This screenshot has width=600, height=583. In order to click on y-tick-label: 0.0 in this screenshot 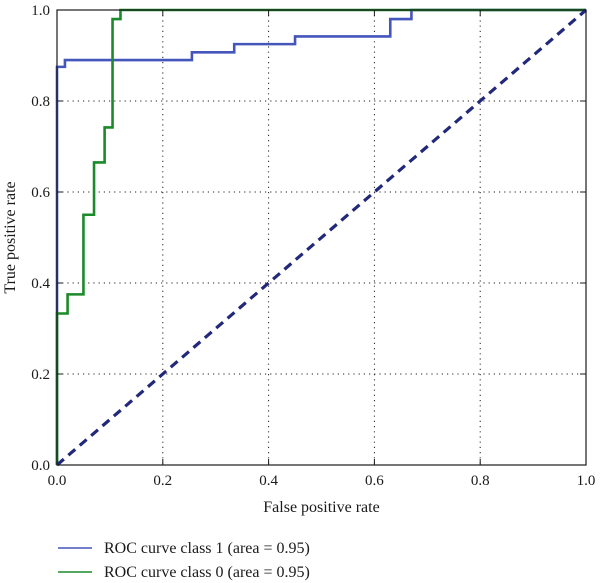, I will do `click(40, 466)`.